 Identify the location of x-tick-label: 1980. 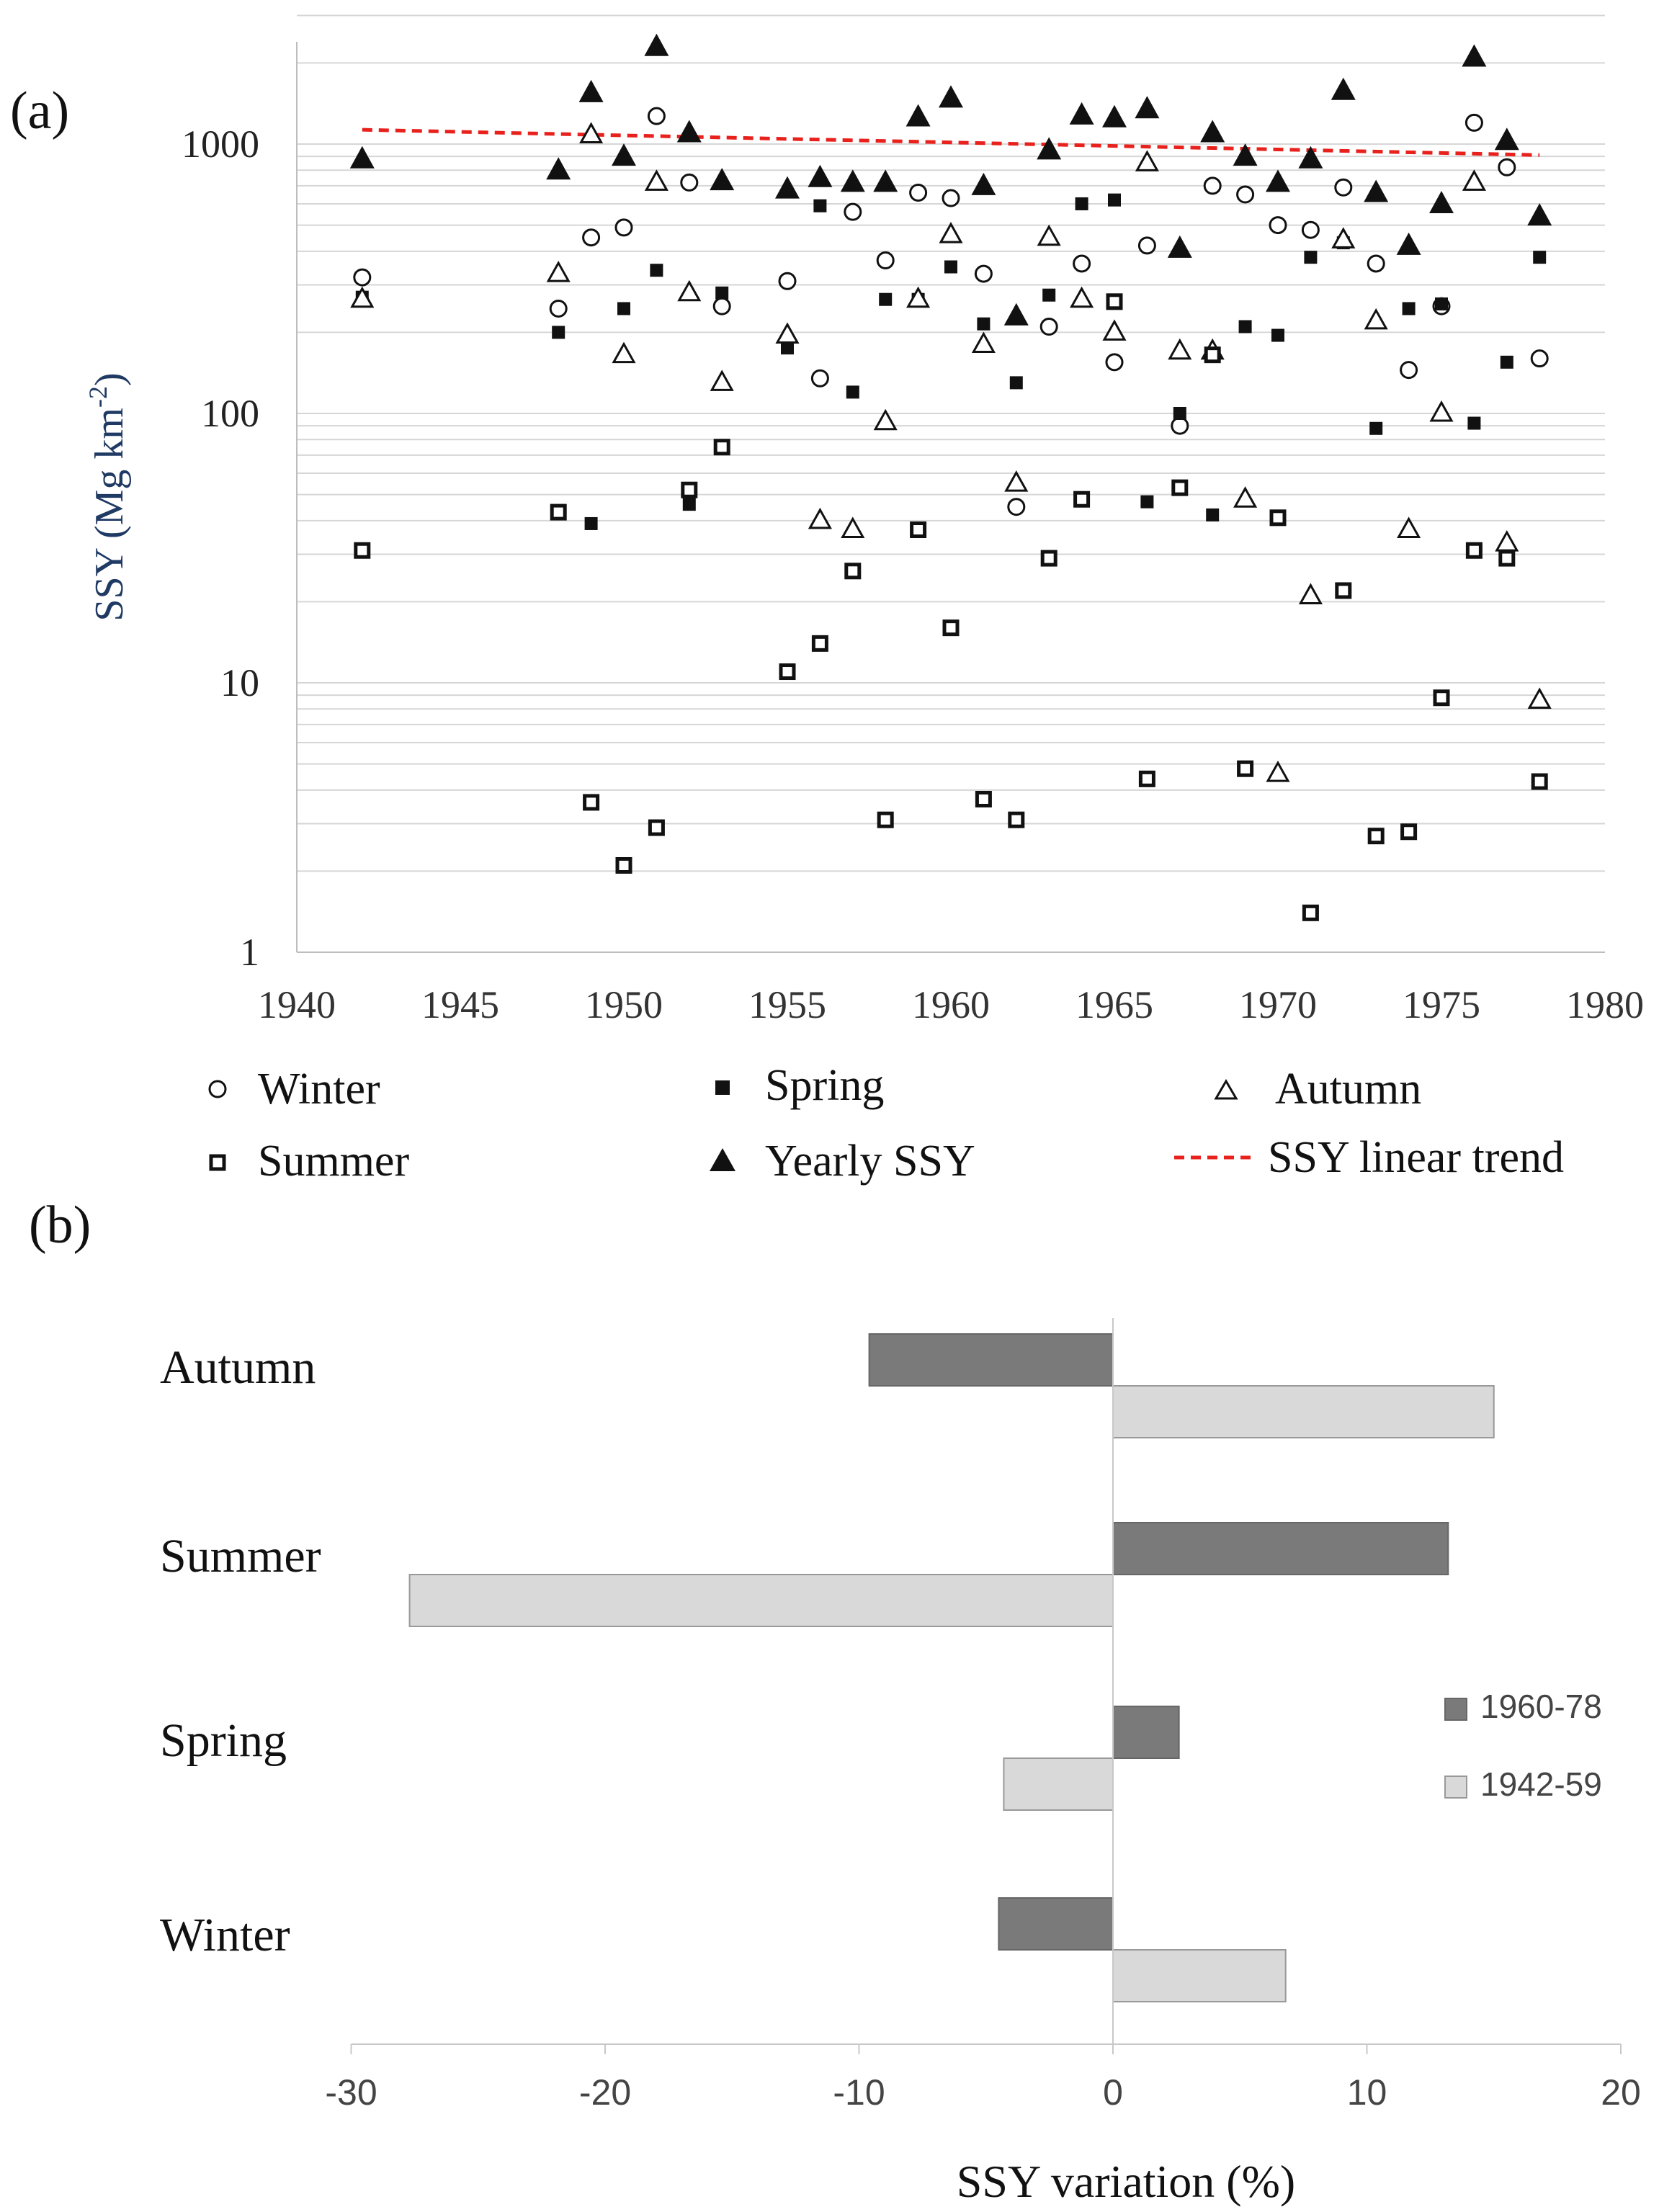
(1605, 1004).